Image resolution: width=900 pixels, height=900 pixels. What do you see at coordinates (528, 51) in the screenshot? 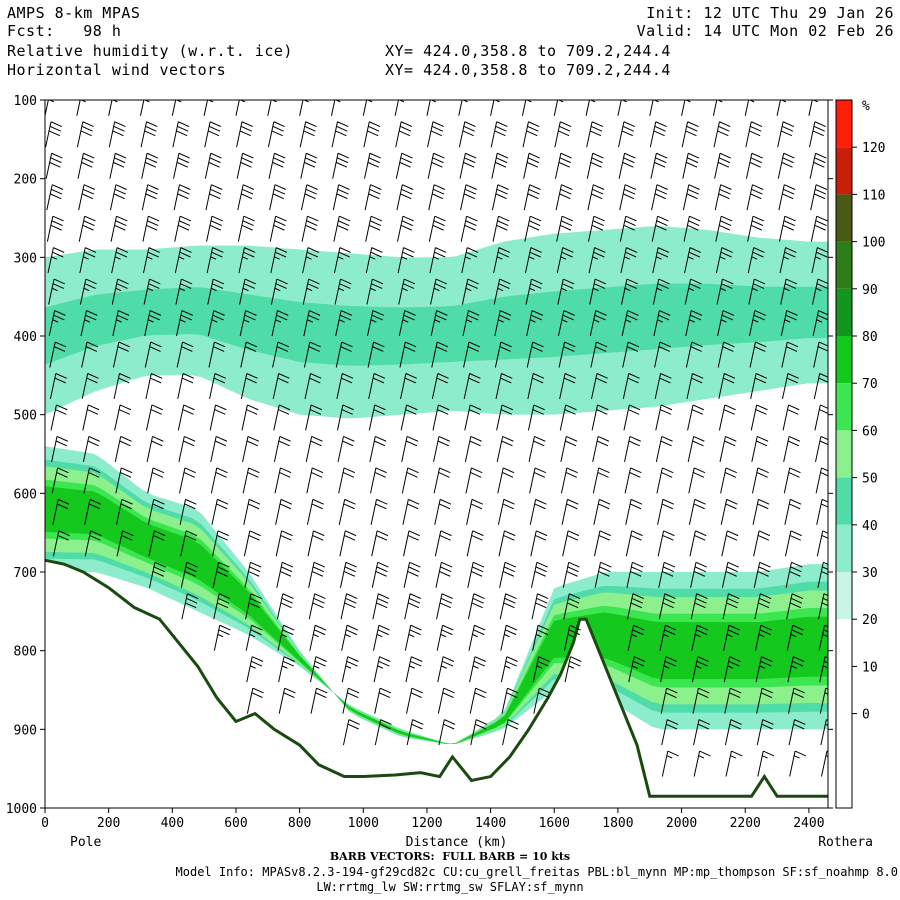
I see `cross-section-xy-1: XY= 424.0,358.8 to 709.2,244.4` at bounding box center [528, 51].